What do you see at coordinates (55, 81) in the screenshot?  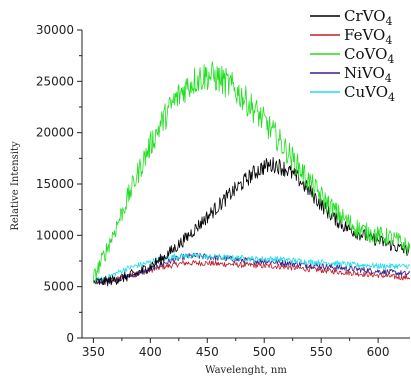 I see `y-tick-label-25000: 25000` at bounding box center [55, 81].